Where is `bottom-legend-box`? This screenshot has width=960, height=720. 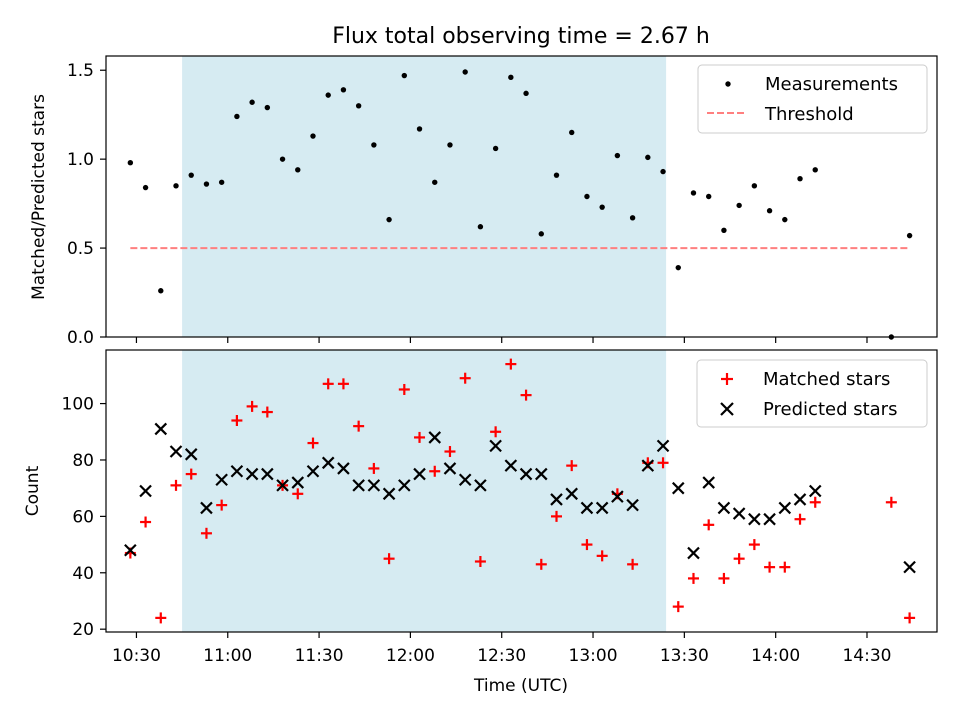 bottom-legend-box is located at coordinates (812, 393).